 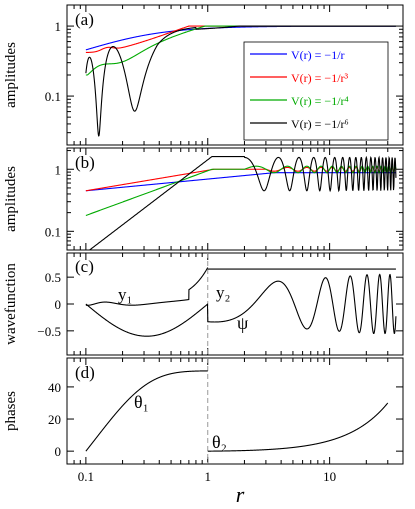 I want to click on y-tick-label: −0.5, so click(x=49, y=331).